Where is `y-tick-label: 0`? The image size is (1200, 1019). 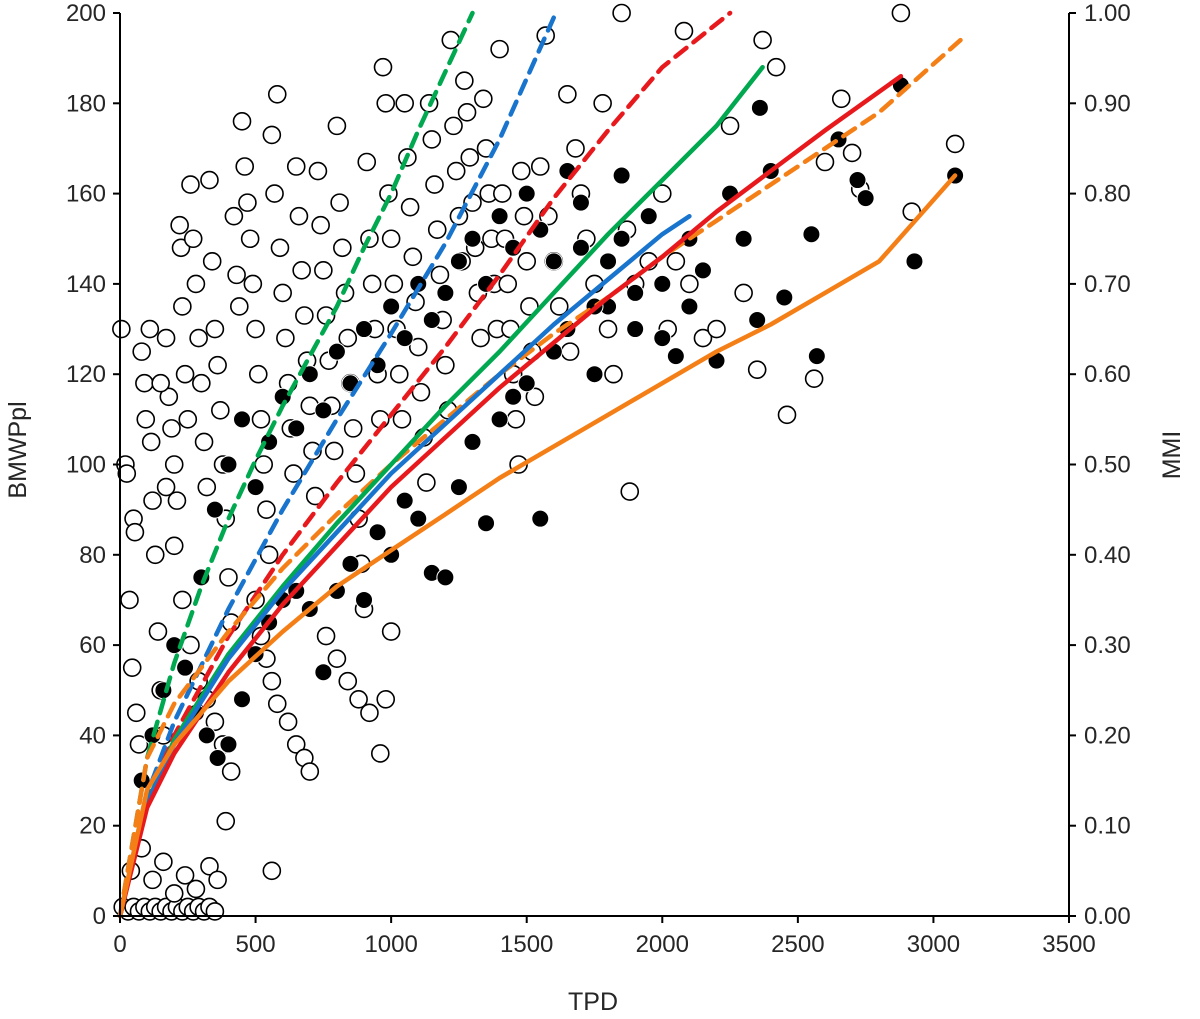 y-tick-label: 0 is located at coordinates (99, 916).